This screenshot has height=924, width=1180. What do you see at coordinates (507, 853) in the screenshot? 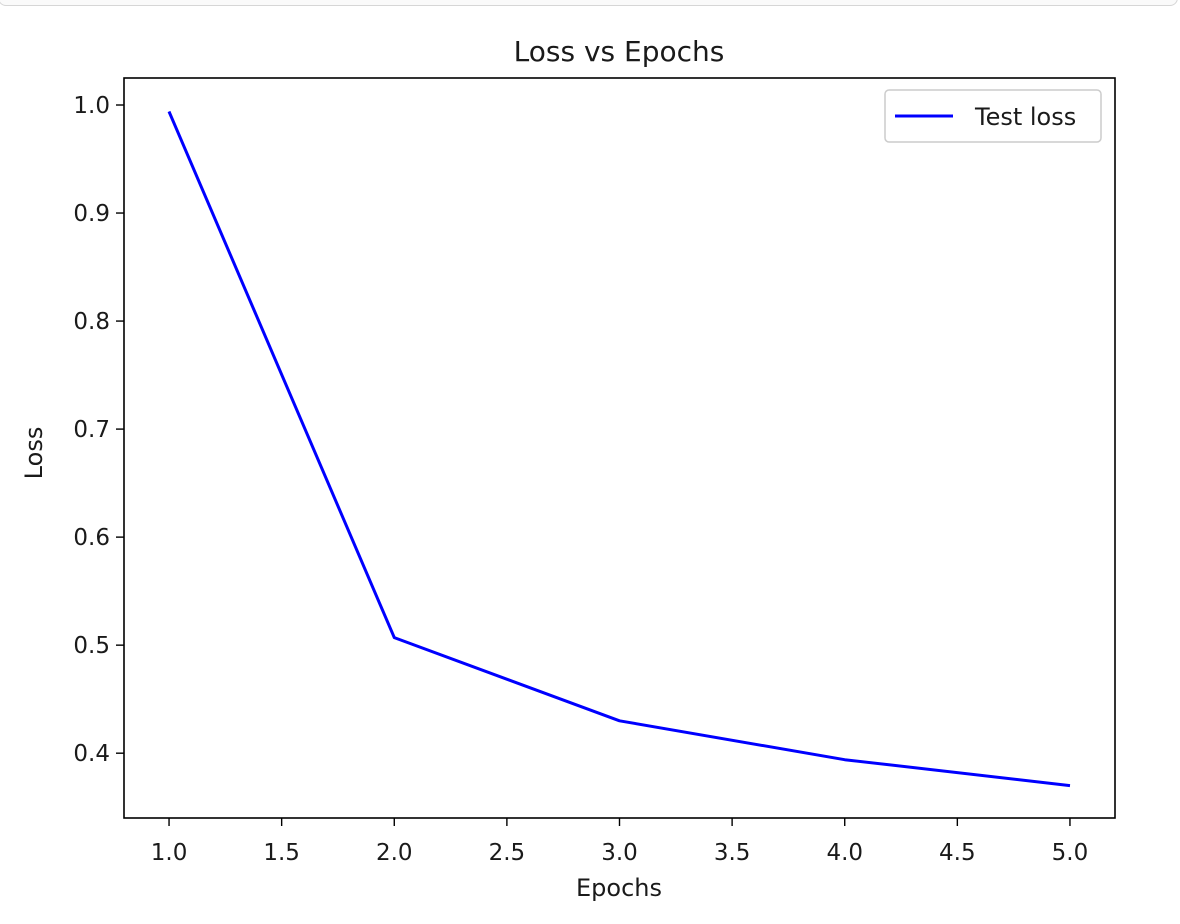
I see `x-tick-label: 2.5` at bounding box center [507, 853].